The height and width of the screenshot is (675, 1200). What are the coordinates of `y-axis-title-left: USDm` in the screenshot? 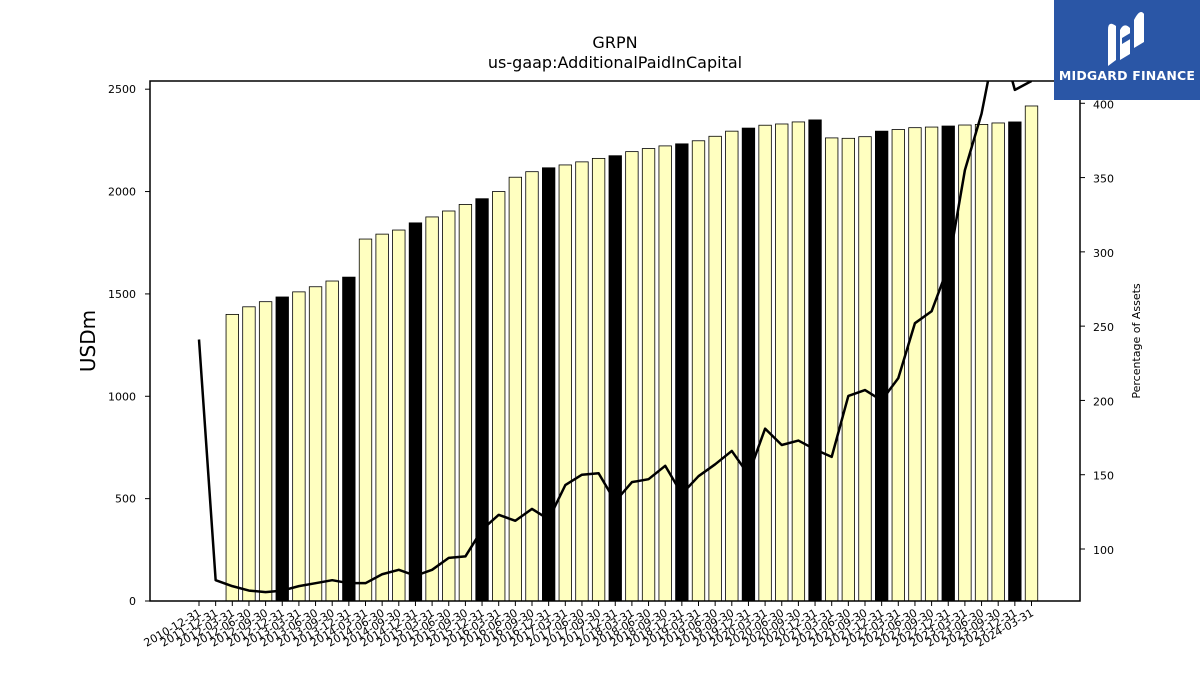 It's located at (88, 341).